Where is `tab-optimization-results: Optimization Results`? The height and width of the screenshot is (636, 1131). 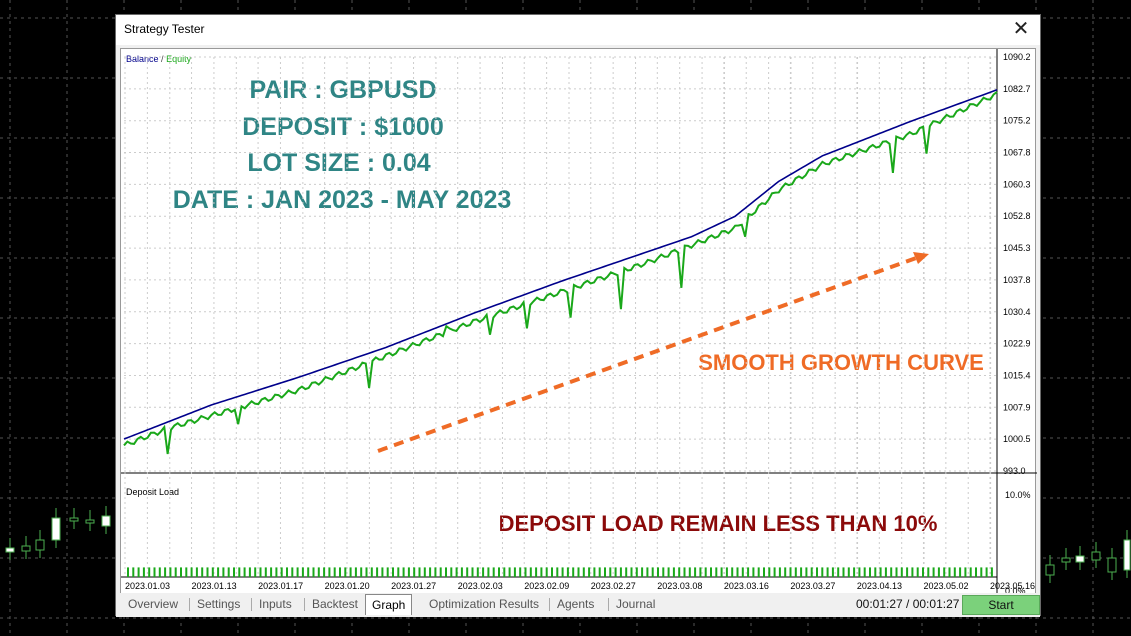
tab-optimization-results: Optimization Results is located at coordinates (484, 604).